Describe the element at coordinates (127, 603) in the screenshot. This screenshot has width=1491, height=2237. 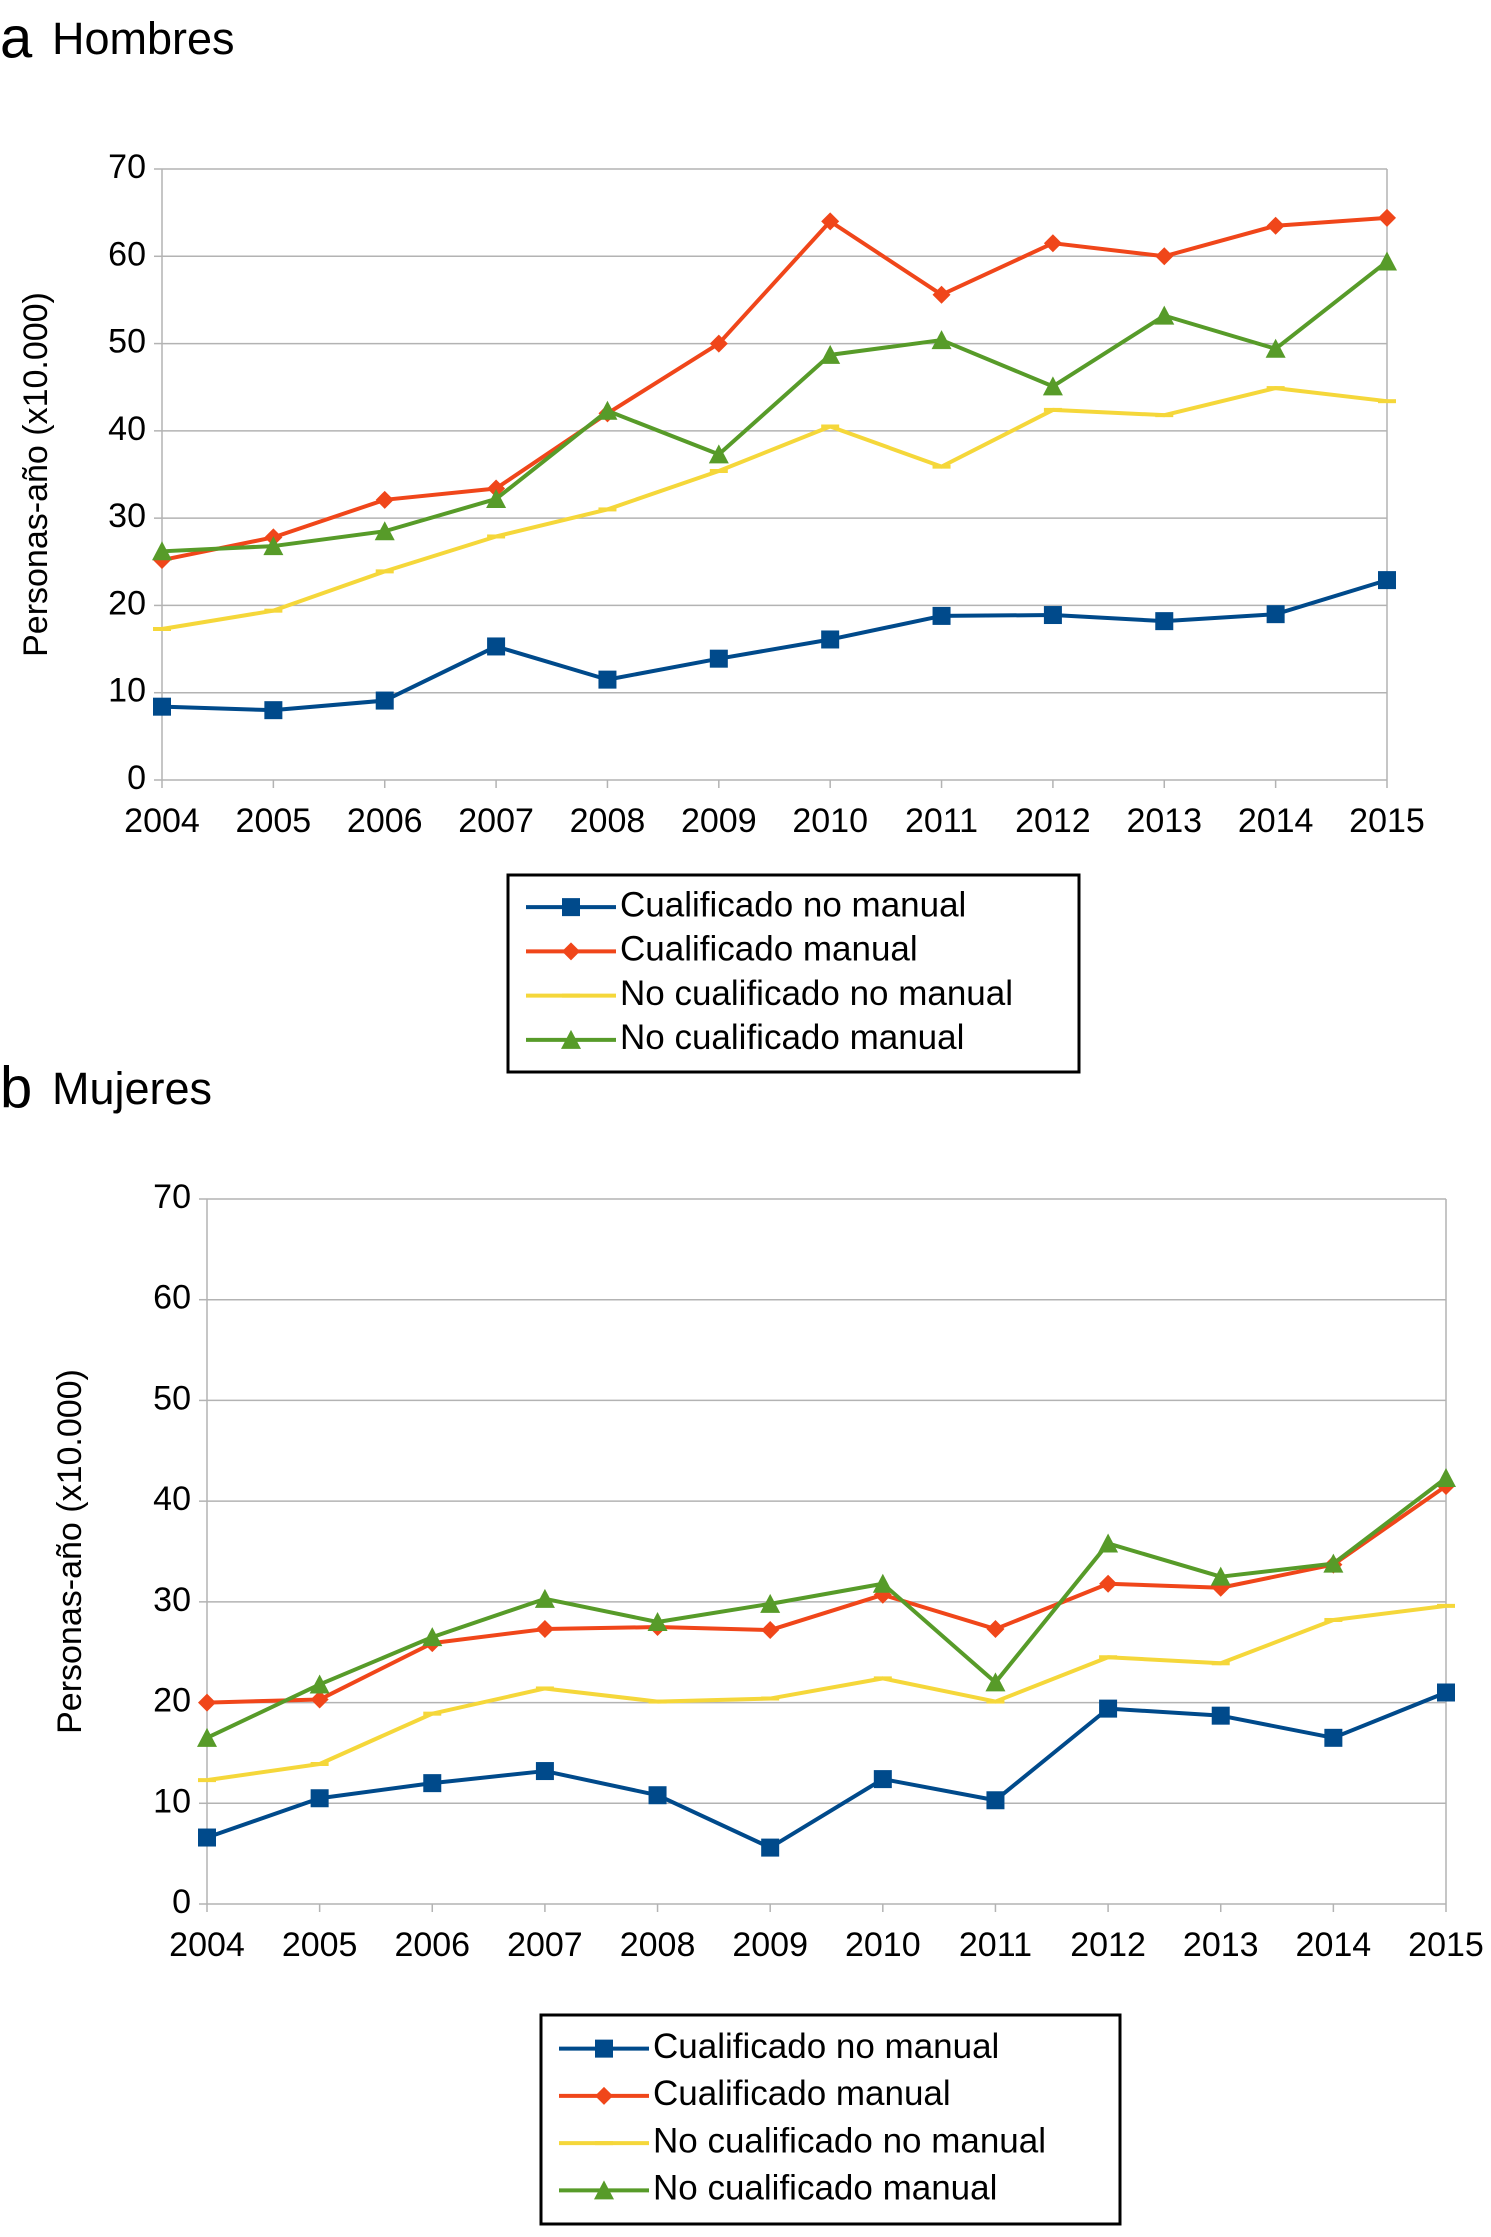
I see `y-tick-label: 20` at that location.